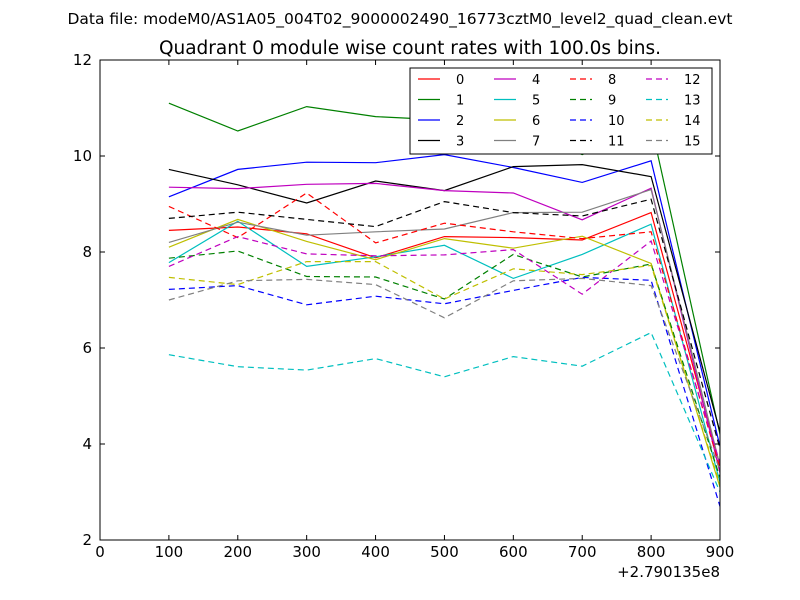 The width and height of the screenshot is (800, 600). I want to click on legend-label-7: 7, so click(536, 142).